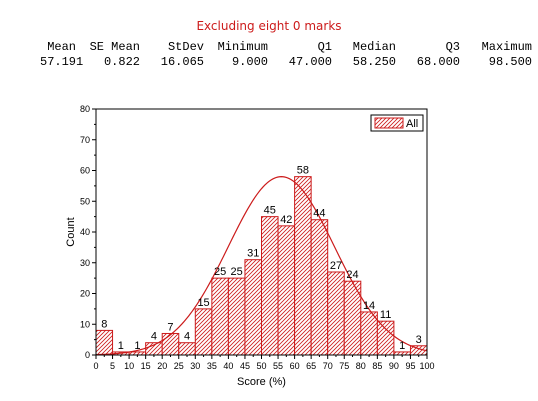 The width and height of the screenshot is (538, 401). What do you see at coordinates (510, 62) in the screenshot?
I see `stats-value-cell: 98.500` at bounding box center [510, 62].